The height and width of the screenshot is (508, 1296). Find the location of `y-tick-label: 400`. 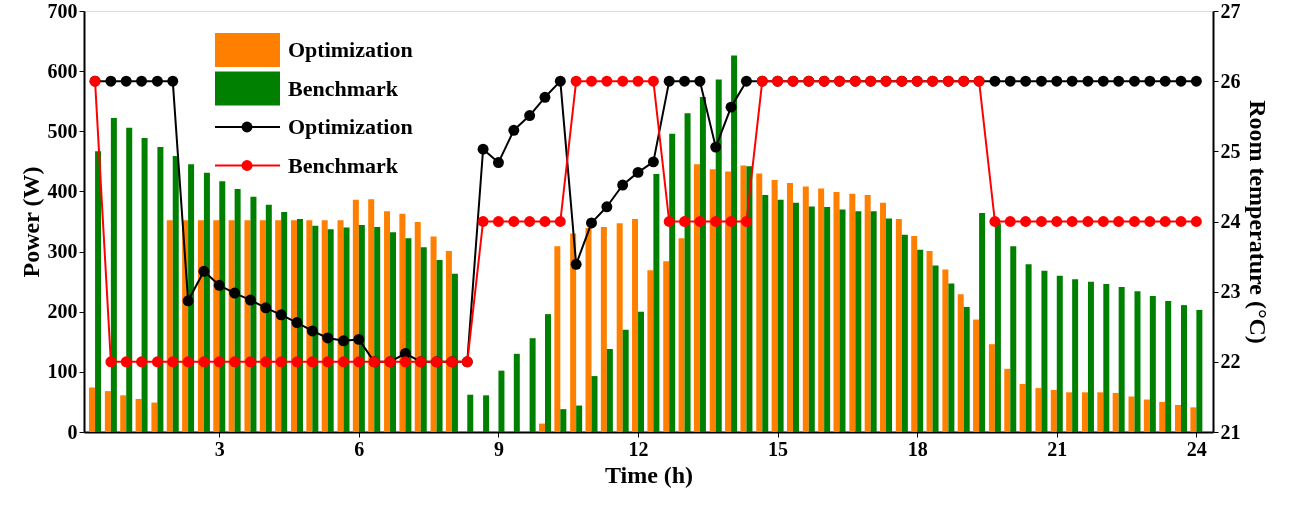

y-tick-label: 400 is located at coordinates (62, 190).